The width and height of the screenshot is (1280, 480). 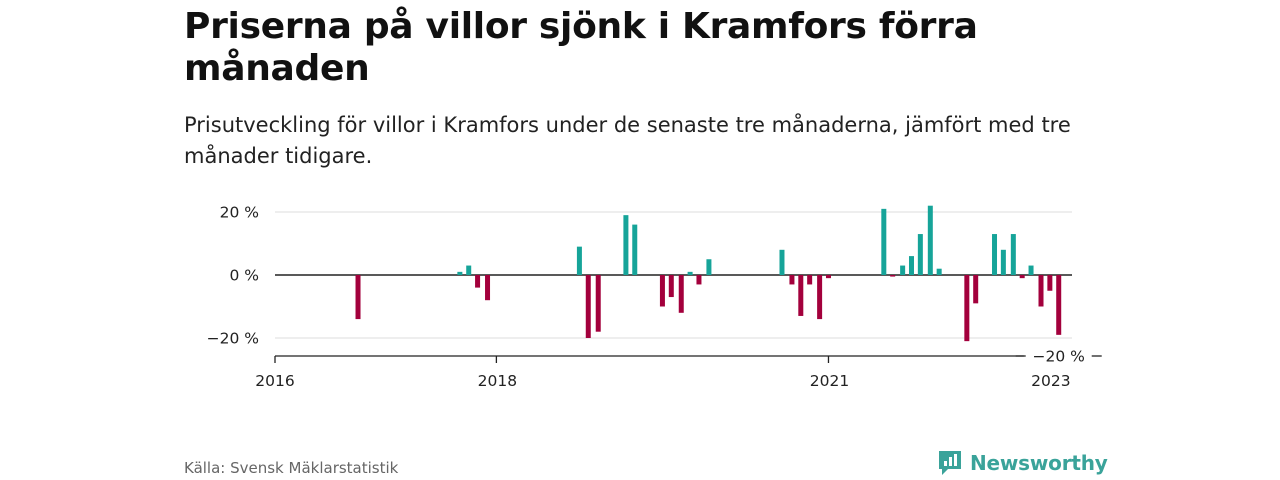 What do you see at coordinates (1050, 381) in the screenshot?
I see `x-tick-label: 2023` at bounding box center [1050, 381].